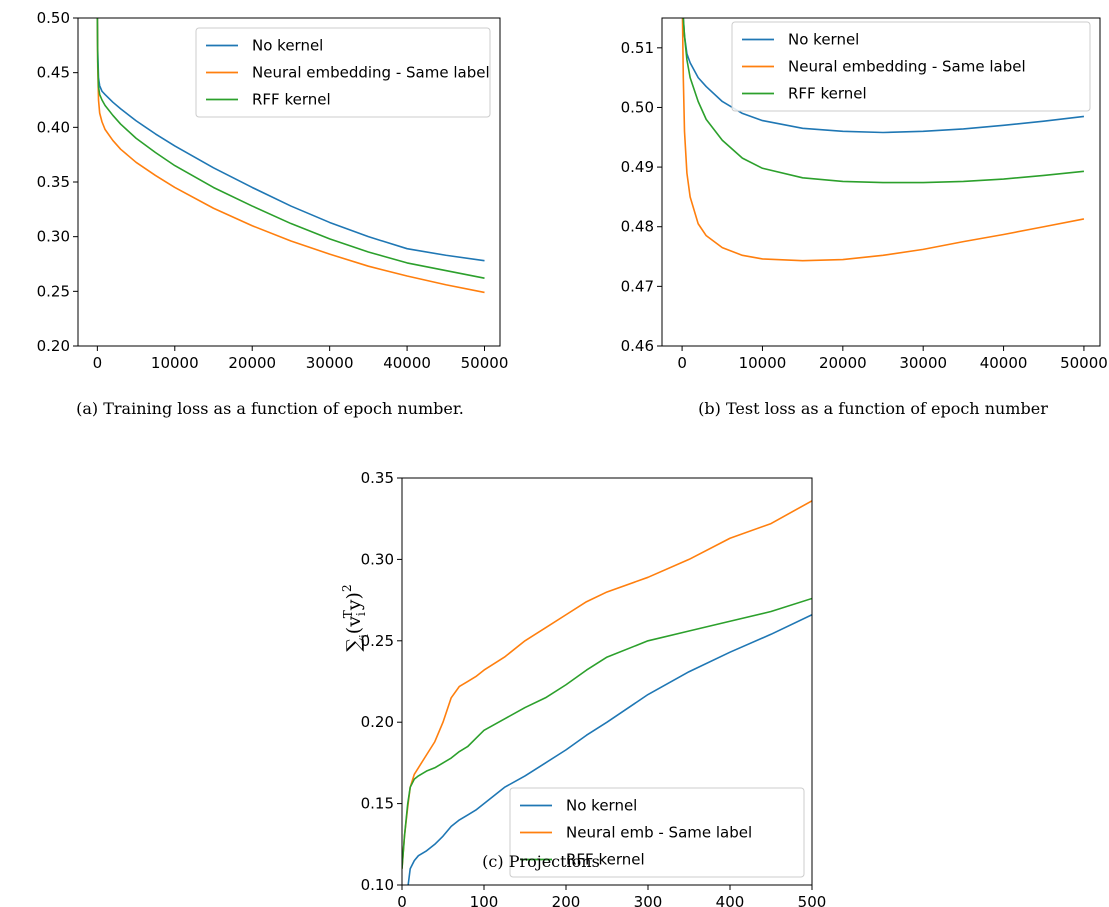 This screenshot has height=907, width=1109. Describe the element at coordinates (377, 804) in the screenshot. I see `y-tick-label: 0.15` at that location.